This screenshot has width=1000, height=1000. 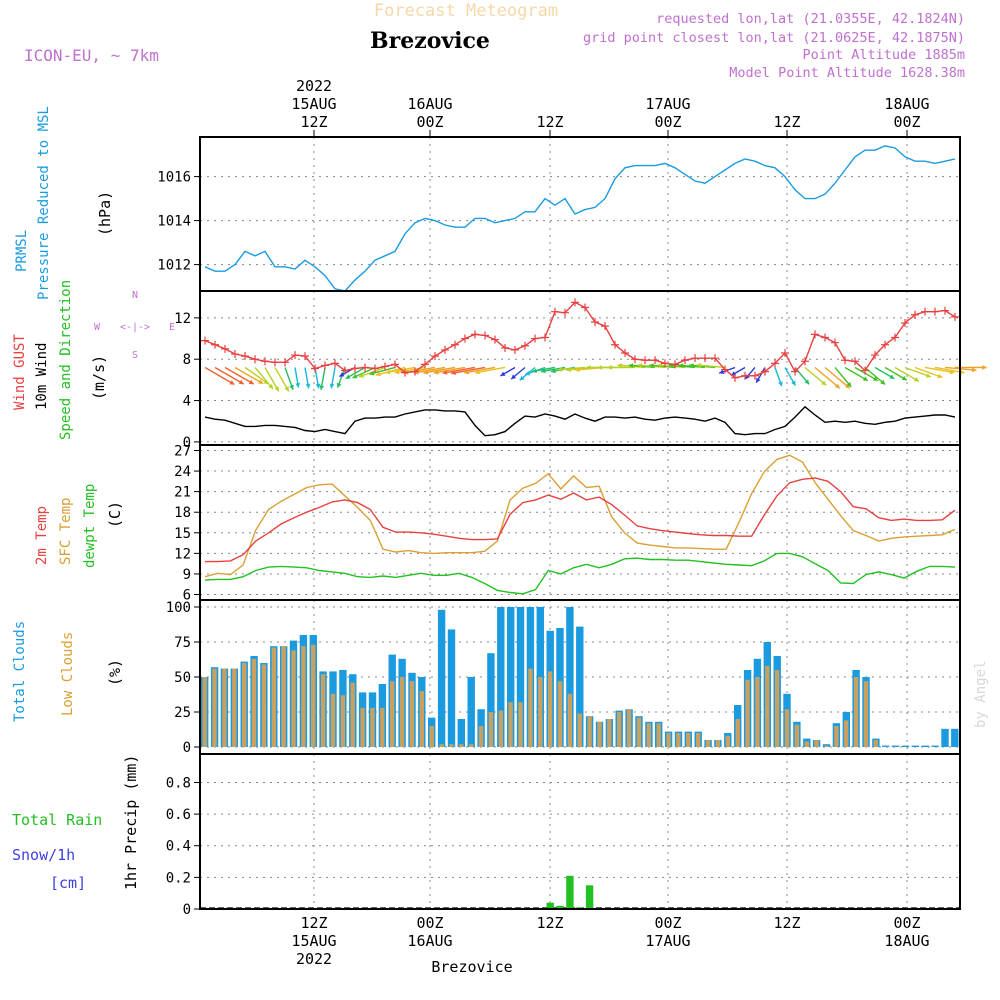 I want to click on gust-label: Wind GUST, so click(x=20, y=372).